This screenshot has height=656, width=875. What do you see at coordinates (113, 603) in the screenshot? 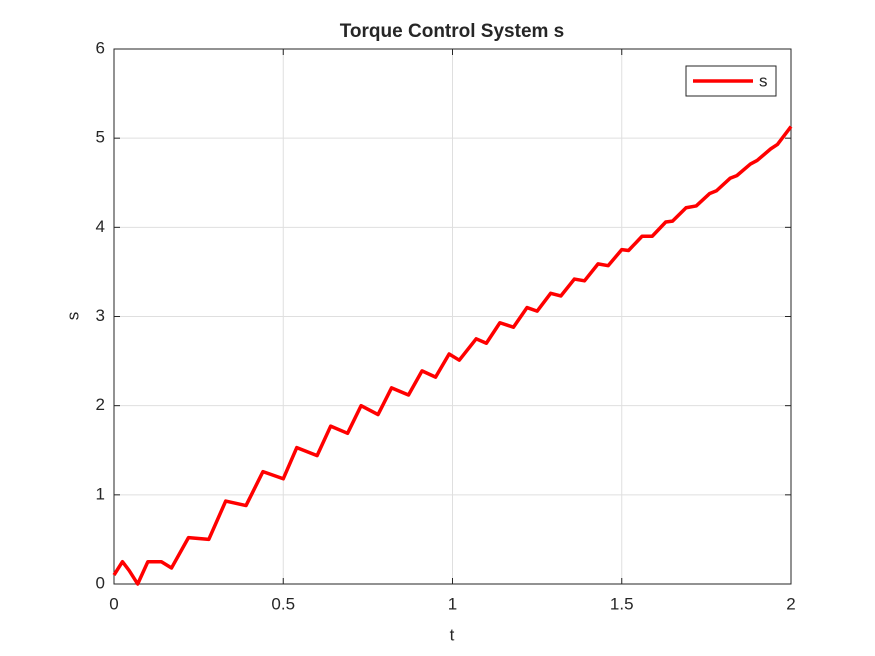
I see `x-tick-label: 0` at bounding box center [113, 603].